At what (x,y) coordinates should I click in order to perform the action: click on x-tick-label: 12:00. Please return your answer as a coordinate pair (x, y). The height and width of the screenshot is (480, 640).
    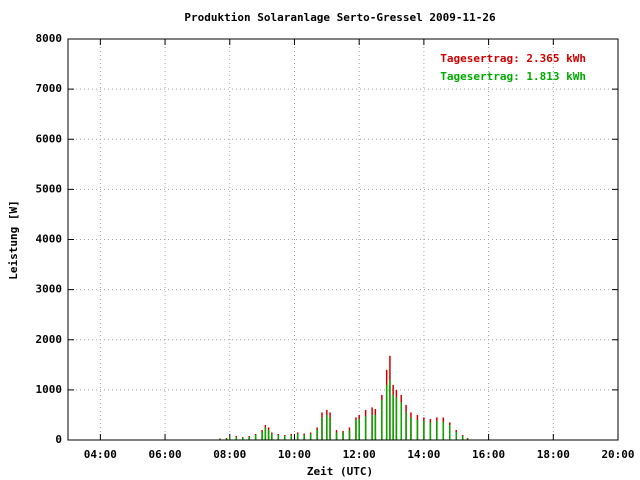
    Looking at the image, I should click on (359, 454).